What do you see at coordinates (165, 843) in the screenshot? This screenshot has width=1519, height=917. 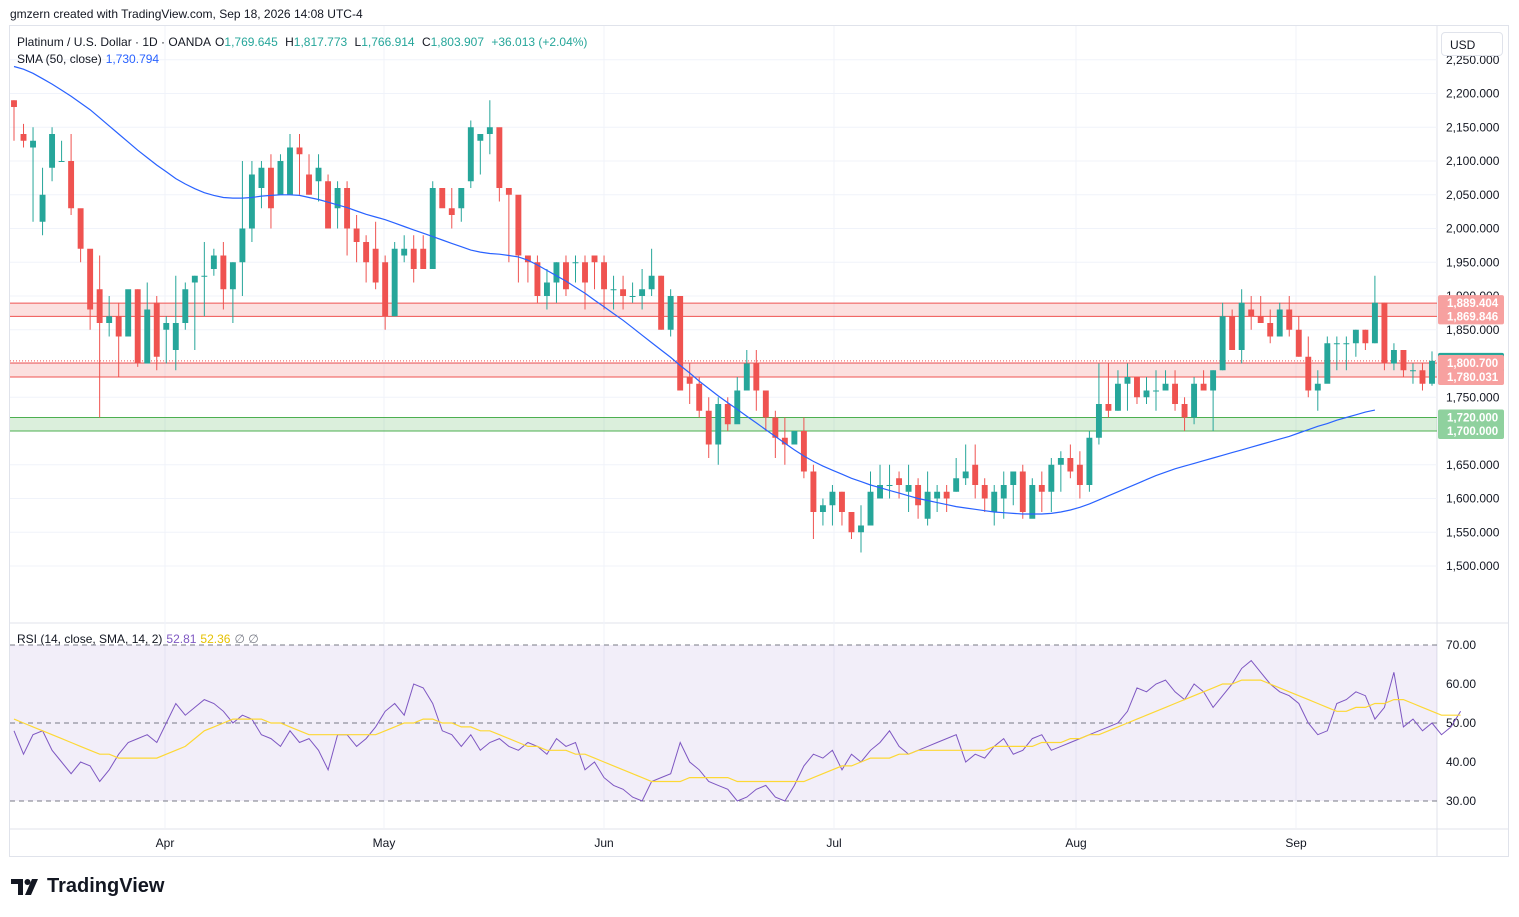 I see `time-tick-label: Apr` at bounding box center [165, 843].